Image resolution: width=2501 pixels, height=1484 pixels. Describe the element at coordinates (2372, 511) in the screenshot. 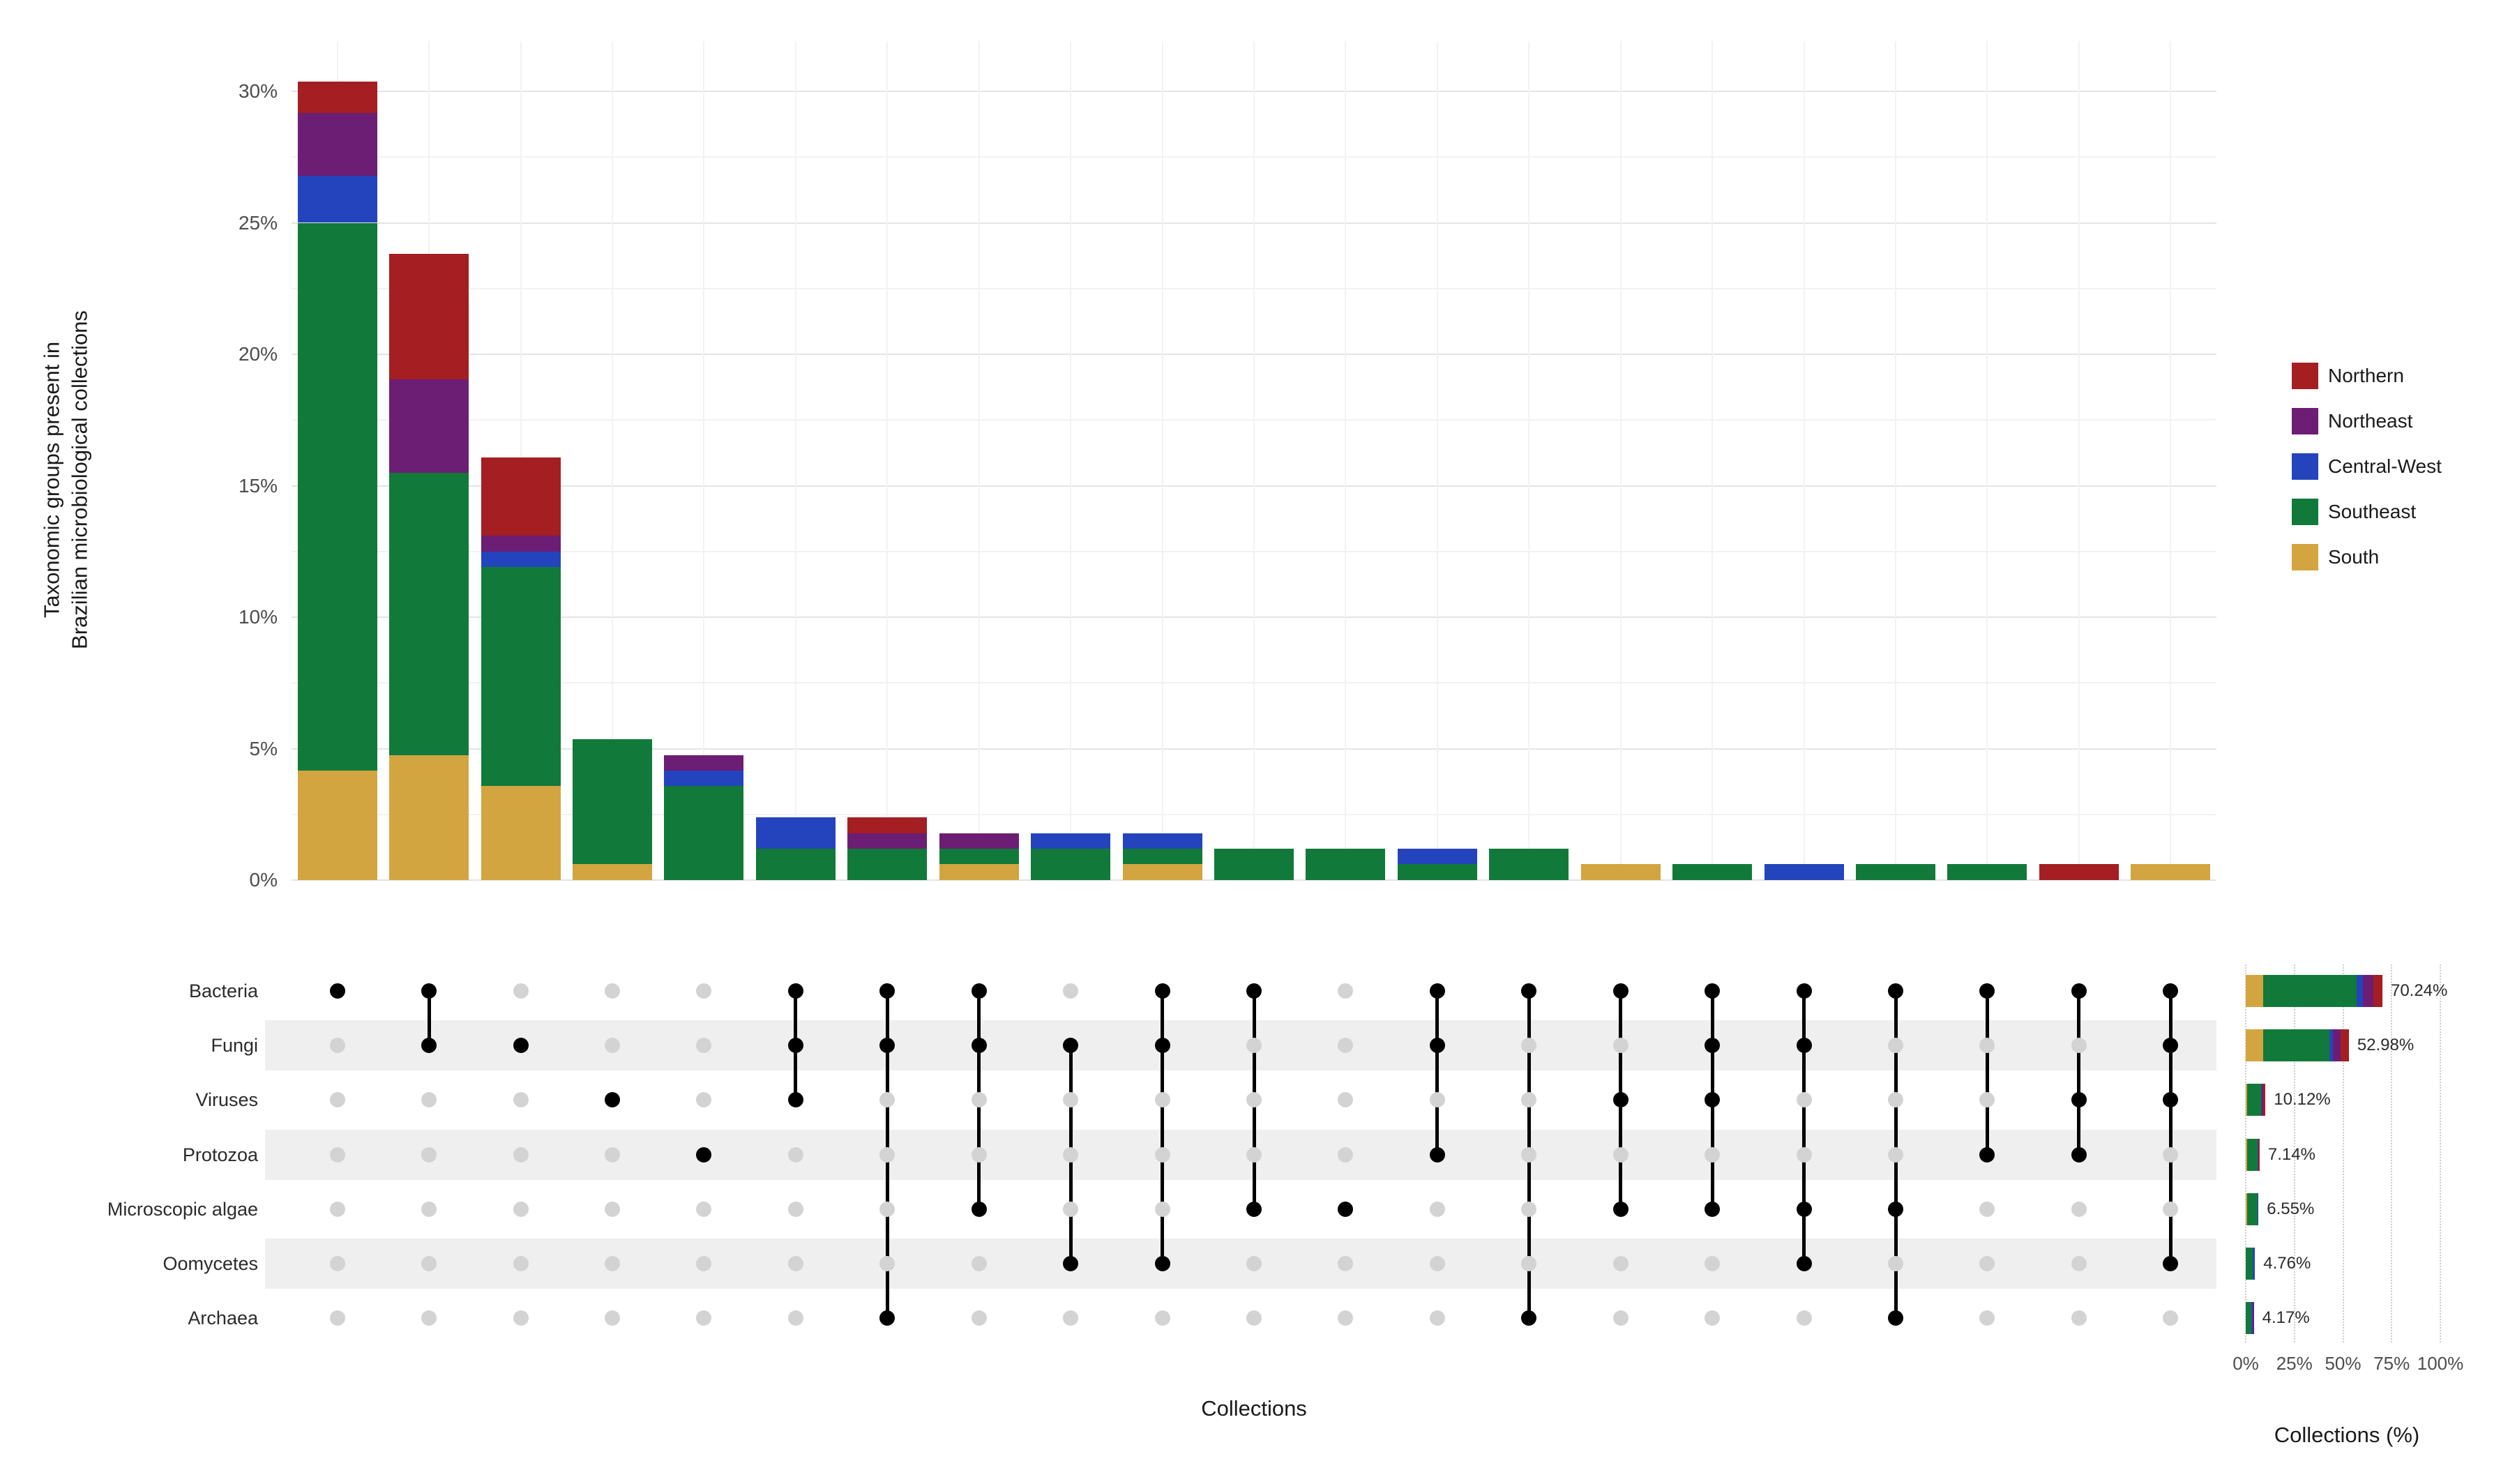

I see `legend-label: Southeast` at that location.